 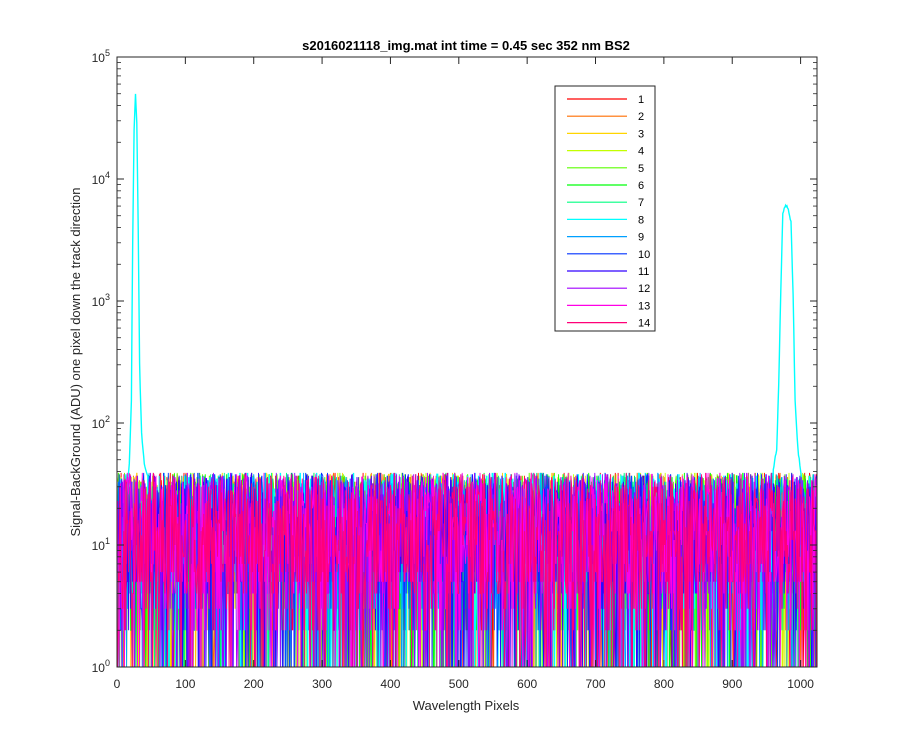 What do you see at coordinates (644, 289) in the screenshot?
I see `legend-label-12: 12` at bounding box center [644, 289].